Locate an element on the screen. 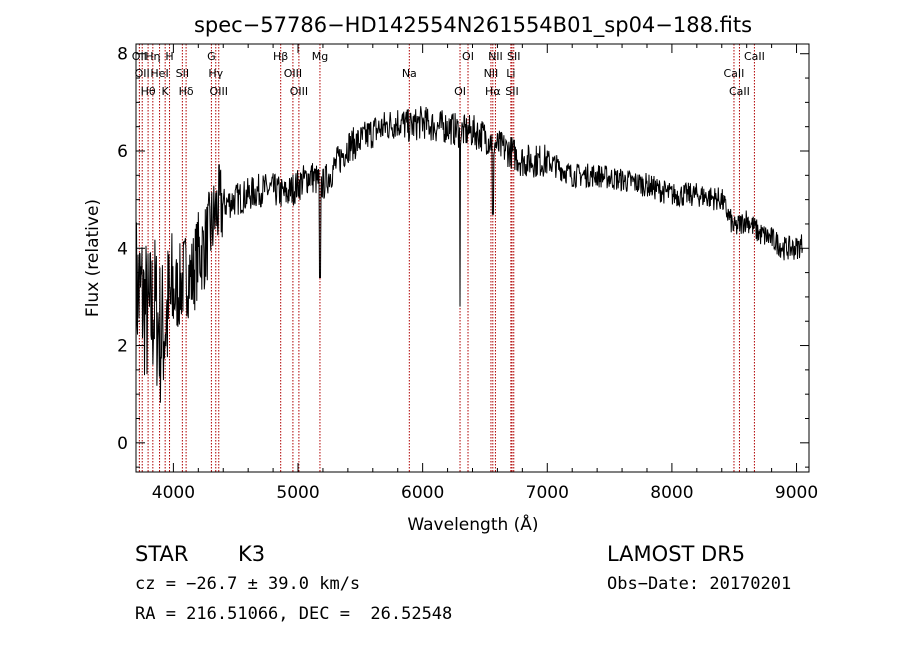 Image resolution: width=900 pixels, height=649 pixels. object-subclass: K3 is located at coordinates (252, 554).